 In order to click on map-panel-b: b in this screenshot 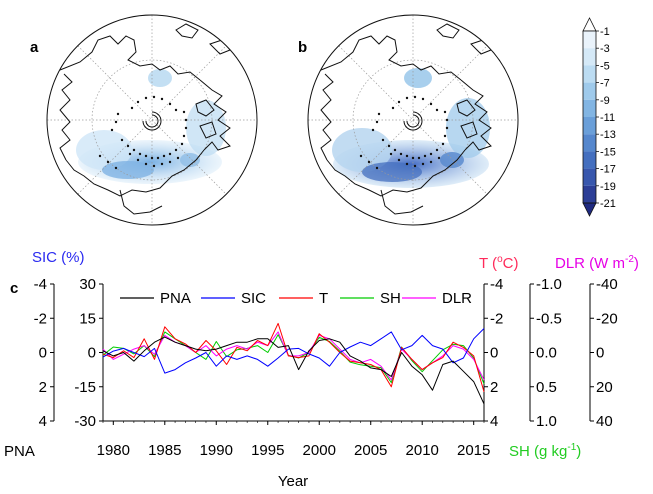, I will do `click(408, 120)`.